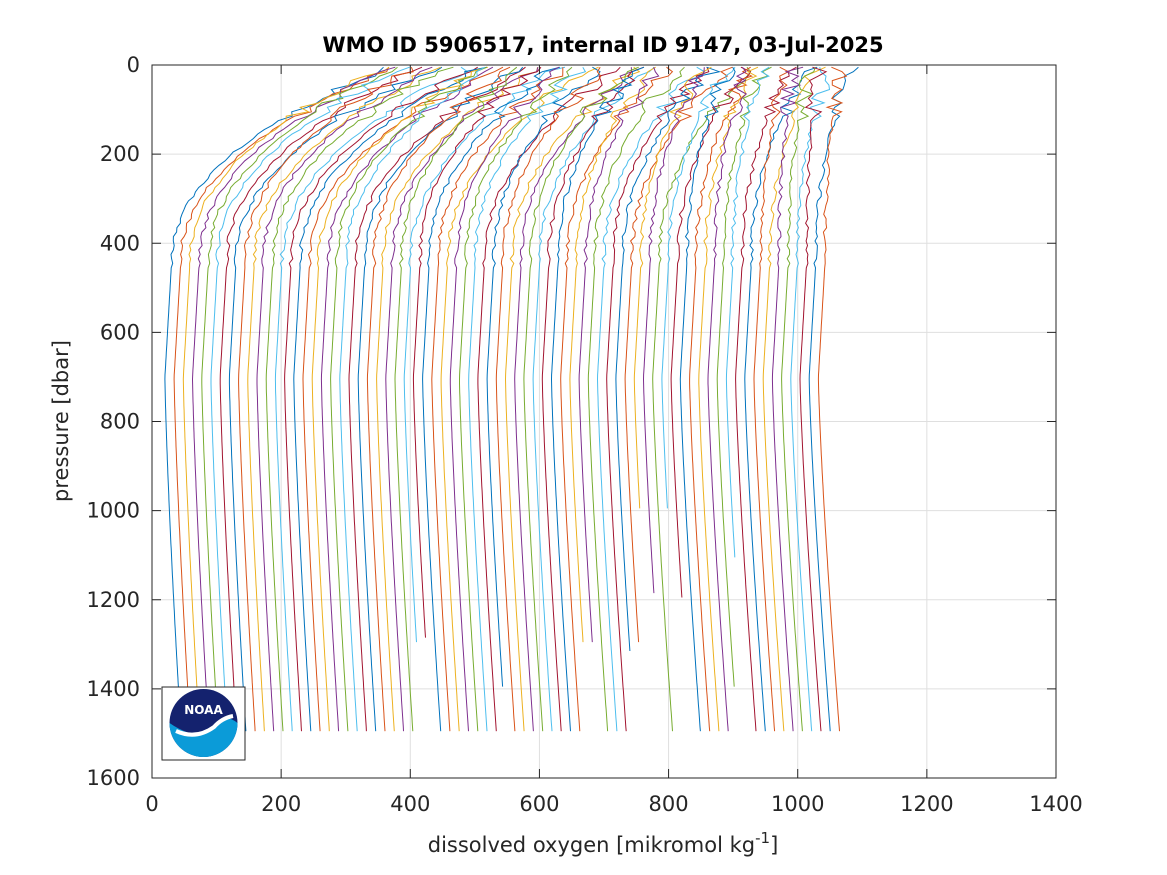  What do you see at coordinates (203, 710) in the screenshot?
I see `logo-text: NOAA` at bounding box center [203, 710].